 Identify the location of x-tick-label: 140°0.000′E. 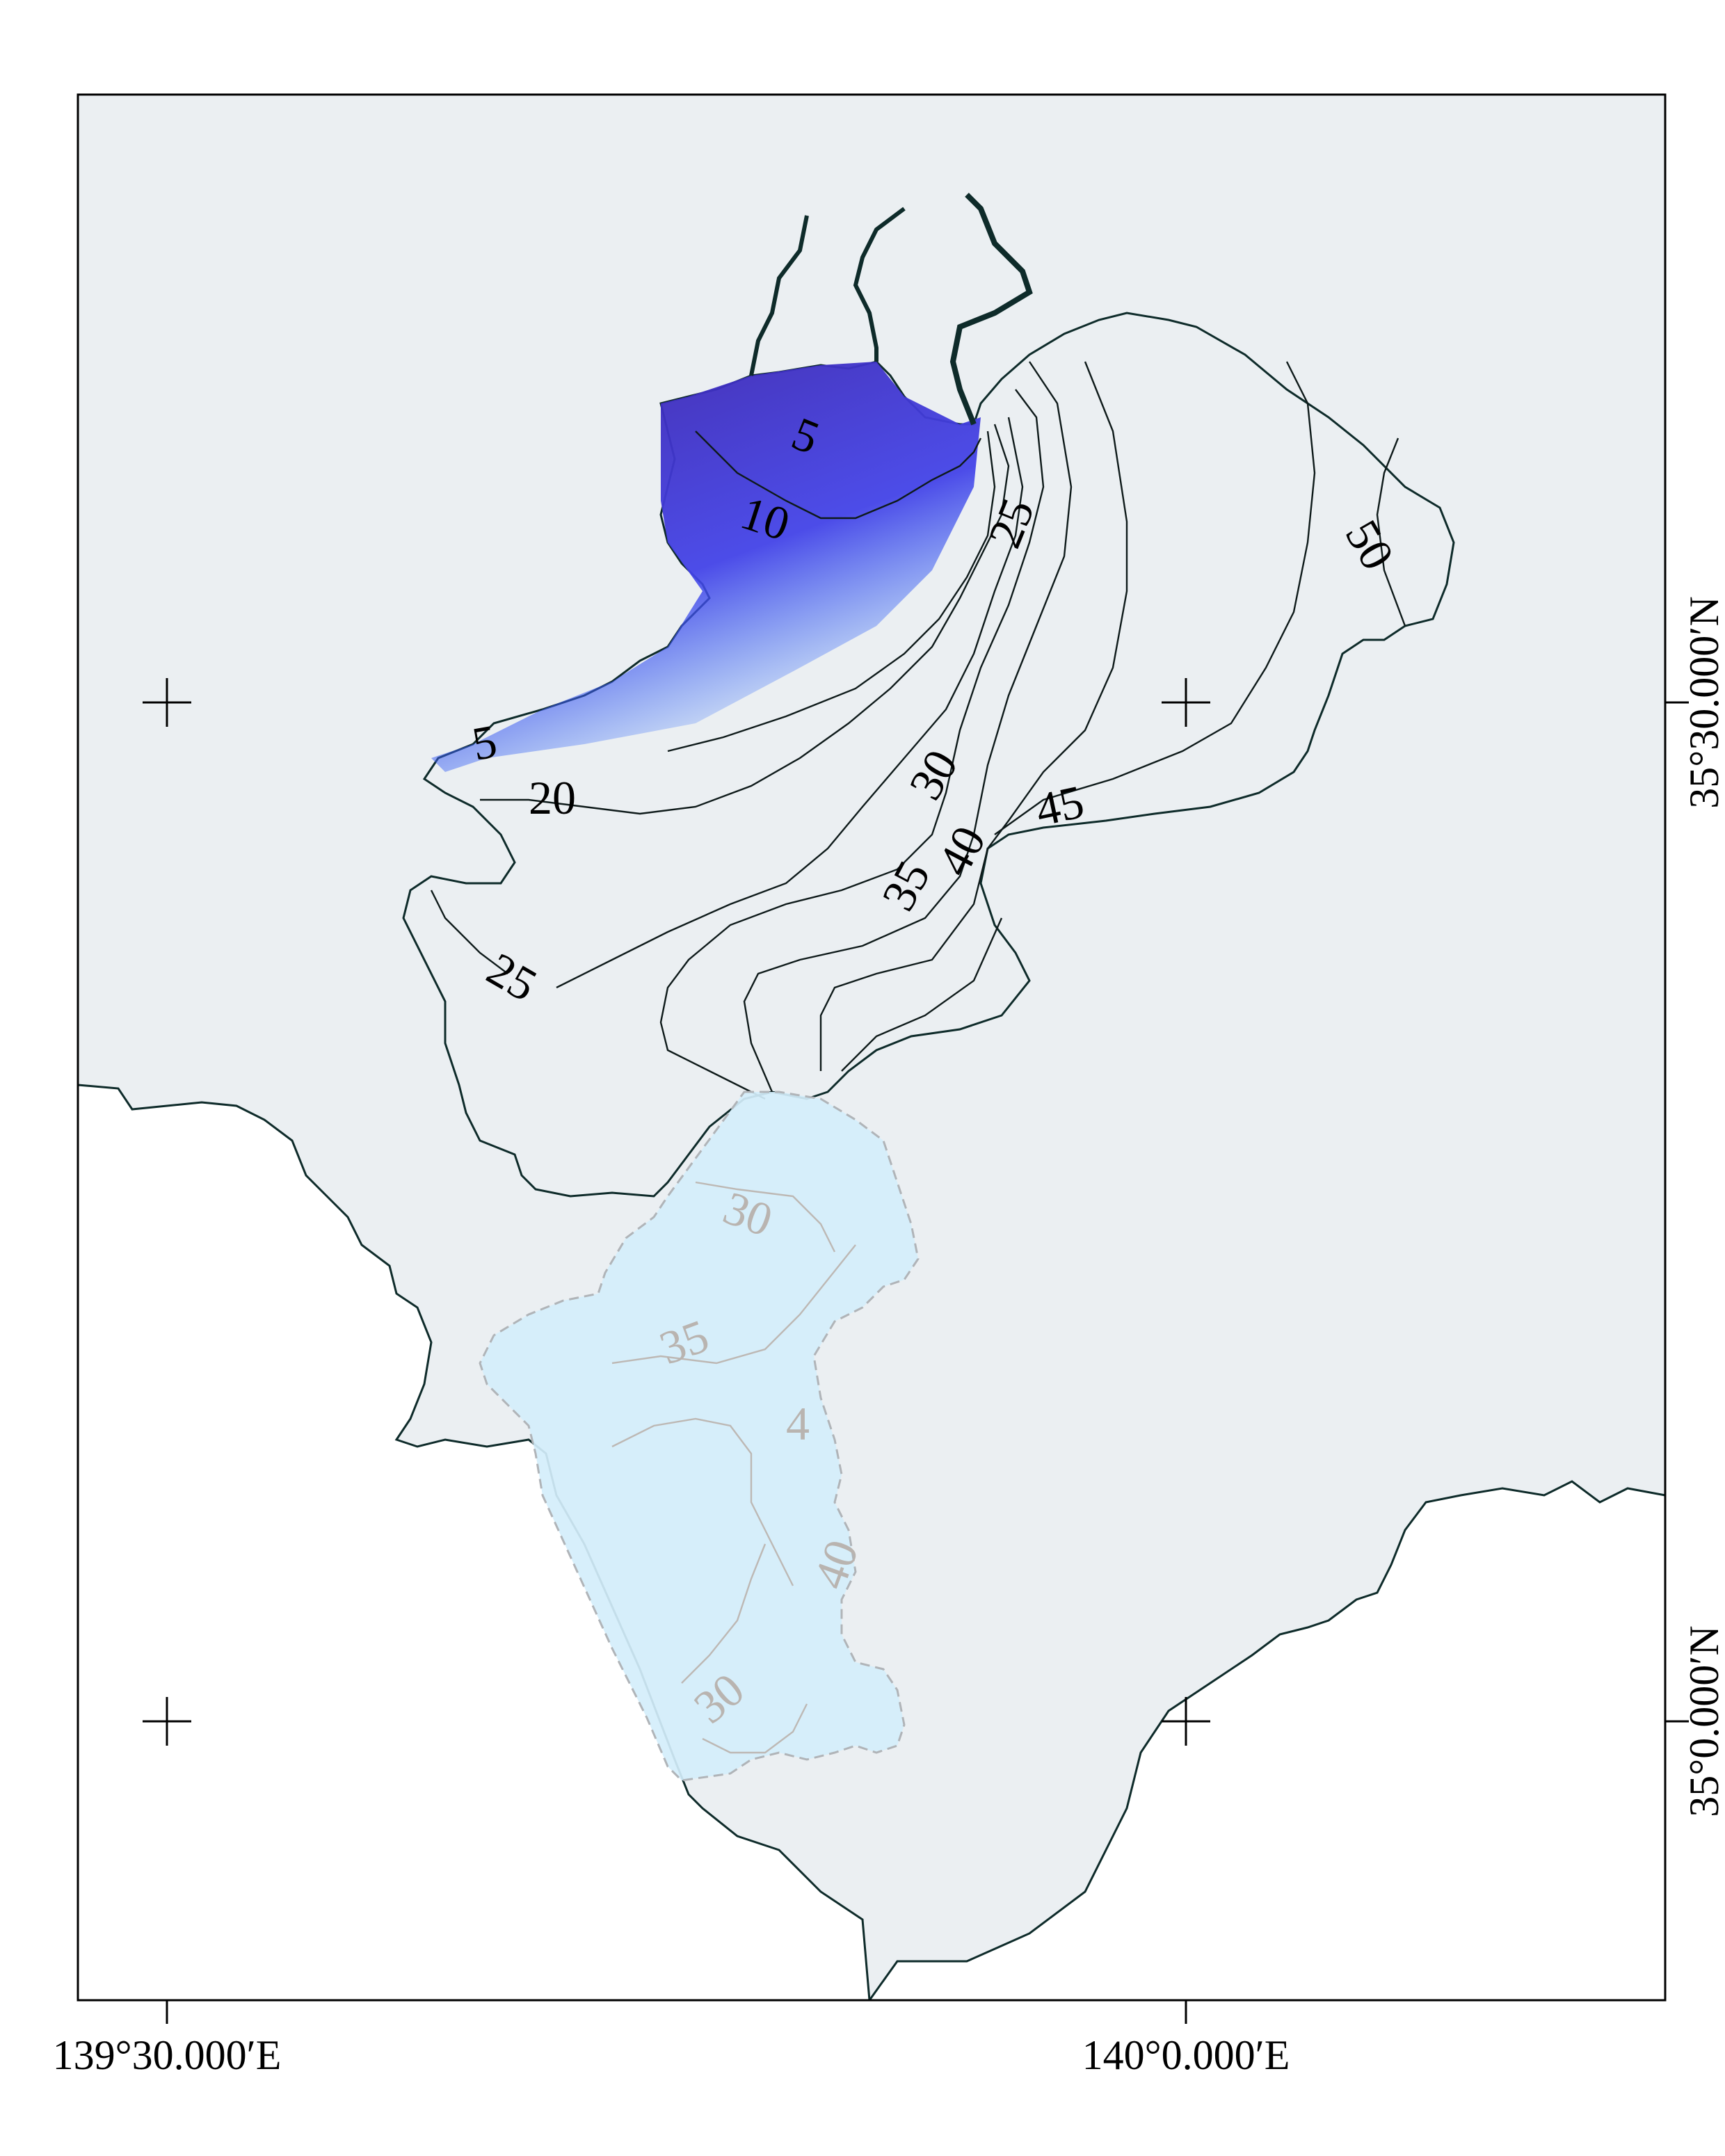
(1186, 2055).